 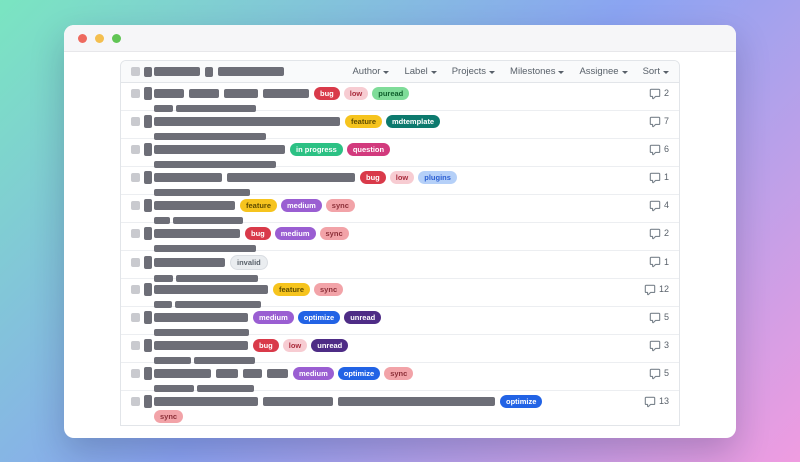 I want to click on filter-dropdown-milestones: Milestones, so click(x=537, y=72).